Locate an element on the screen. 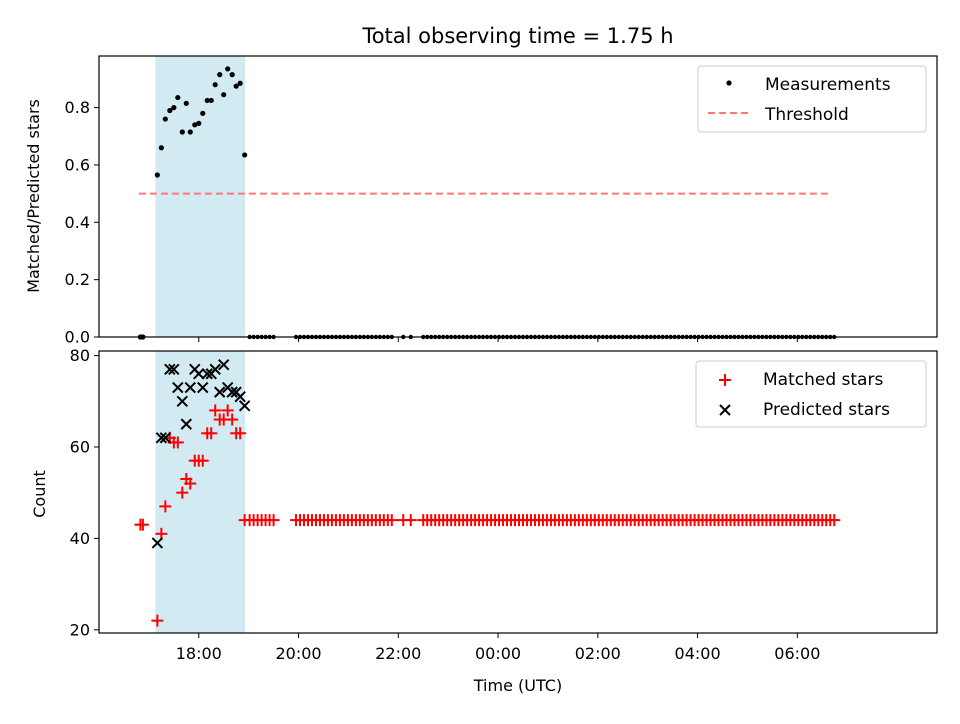  x-tick-label: 18:00 is located at coordinates (199, 653).